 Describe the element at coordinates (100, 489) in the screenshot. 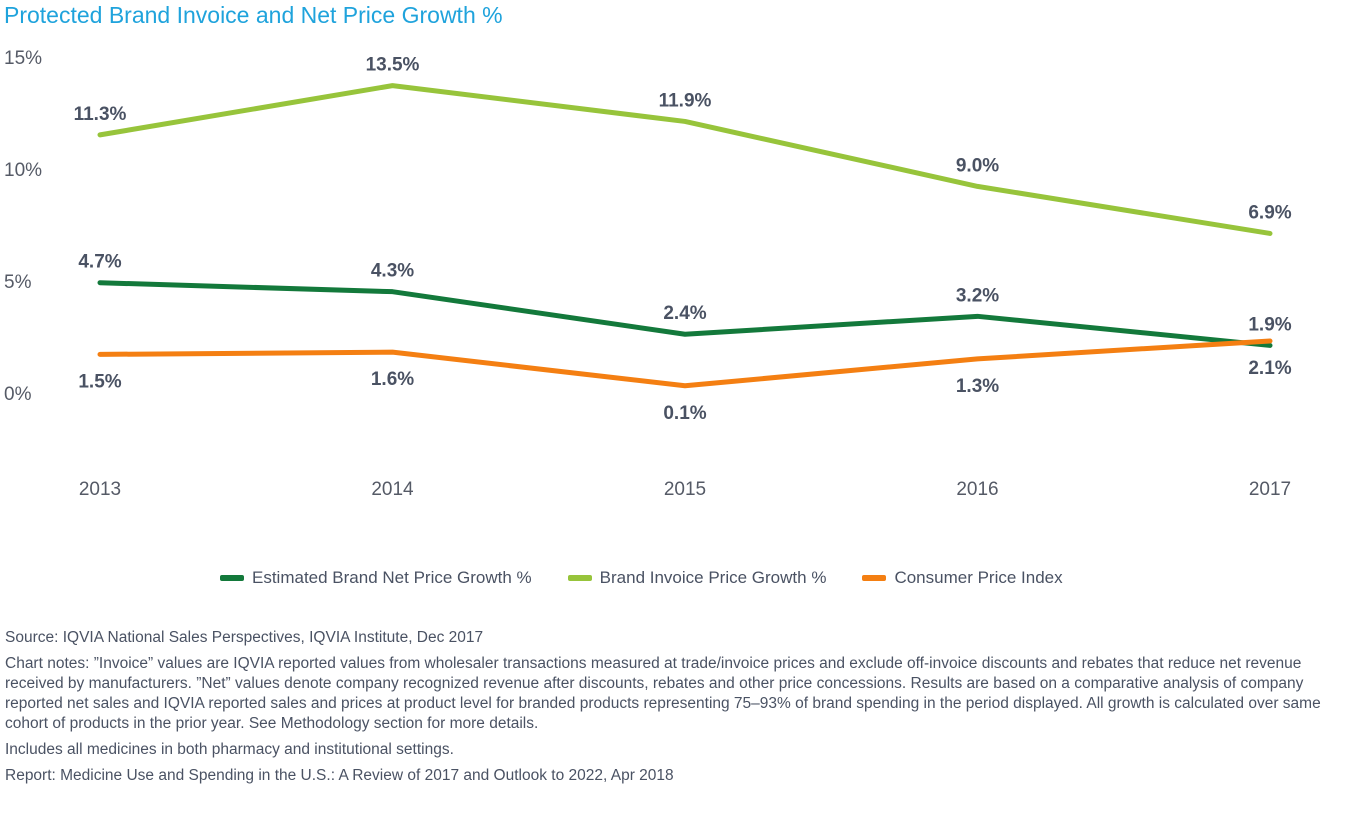

I see `x-tick-label: 2013` at that location.